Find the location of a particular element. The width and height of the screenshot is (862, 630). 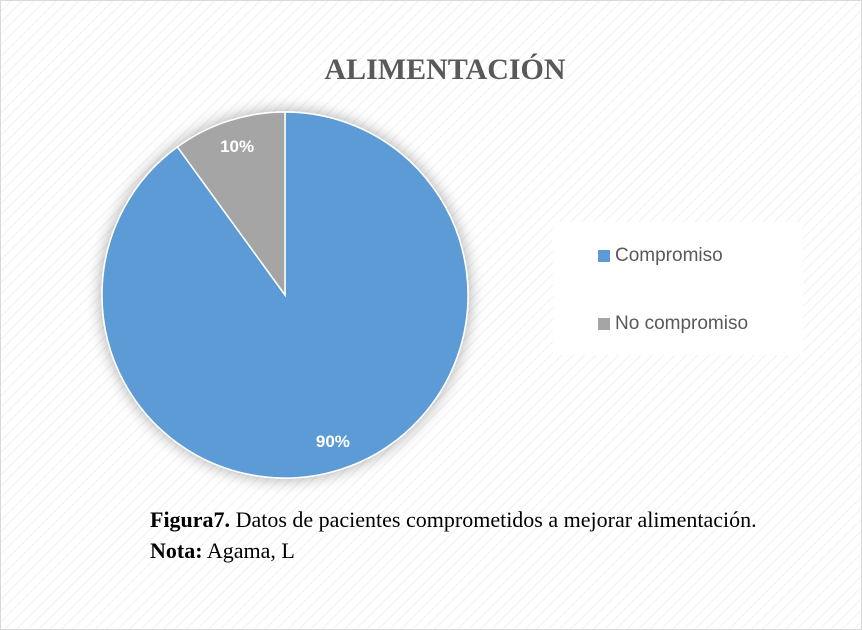

note-text: Agama, L is located at coordinates (251, 550).